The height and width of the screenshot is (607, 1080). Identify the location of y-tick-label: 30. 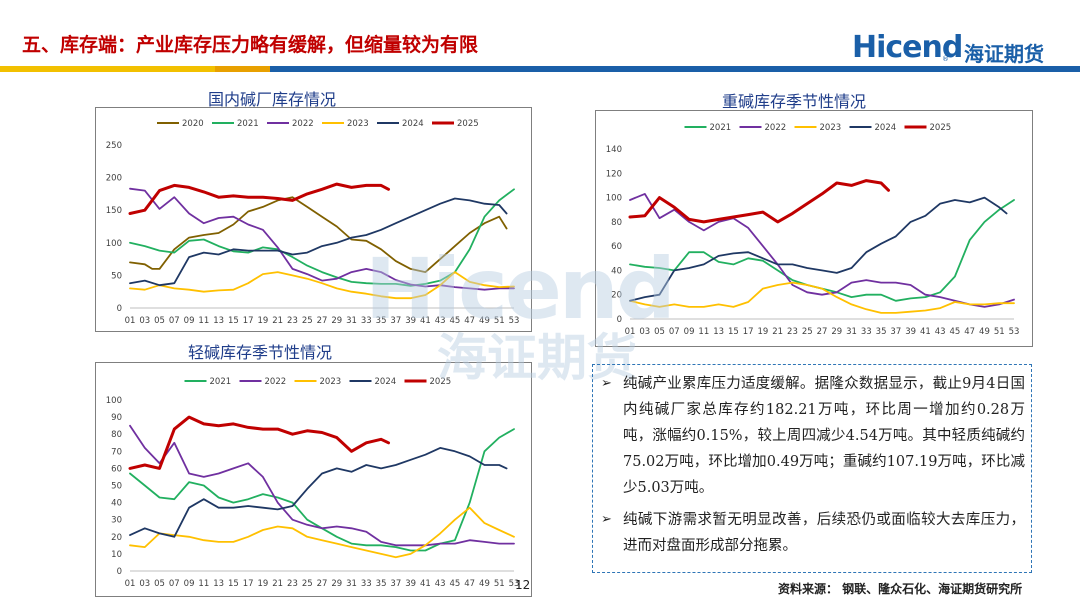
(116, 521).